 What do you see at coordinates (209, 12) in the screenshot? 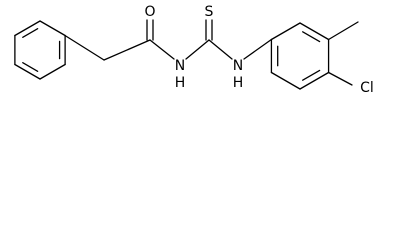
I see `atom-label: S` at bounding box center [209, 12].